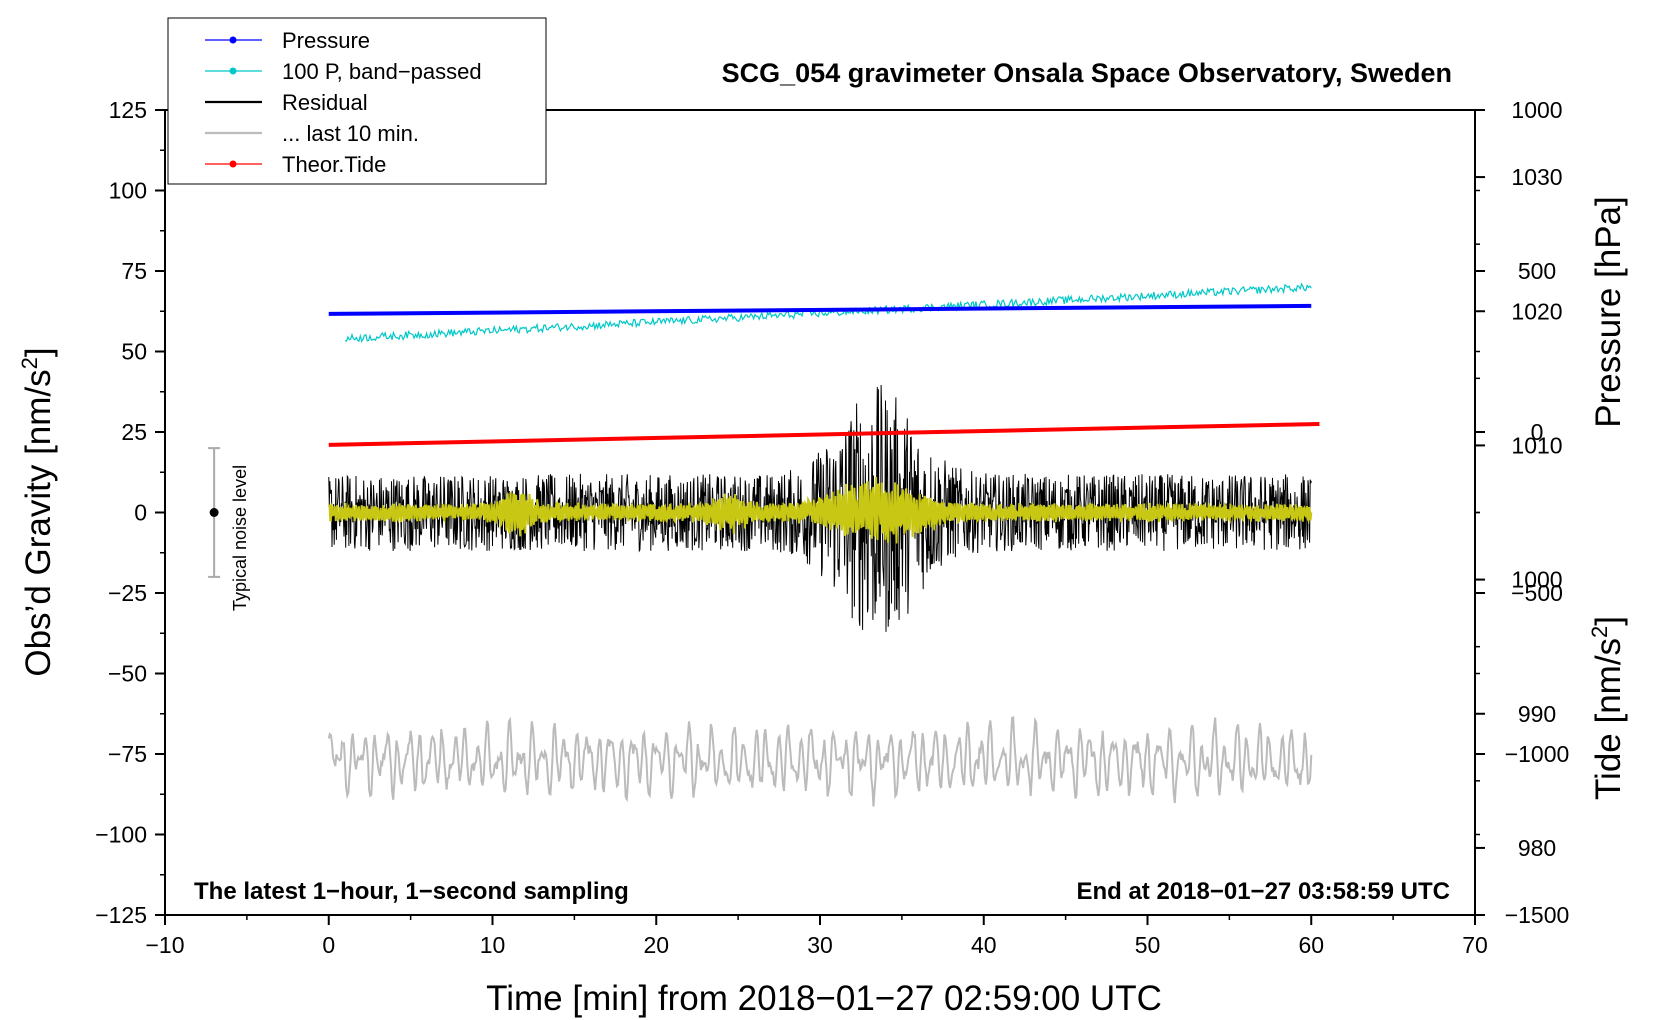 The image size is (1660, 1020). What do you see at coordinates (1608, 719) in the screenshot?
I see `y-axis-label-tide-main: Tide [nm/s` at bounding box center [1608, 719].